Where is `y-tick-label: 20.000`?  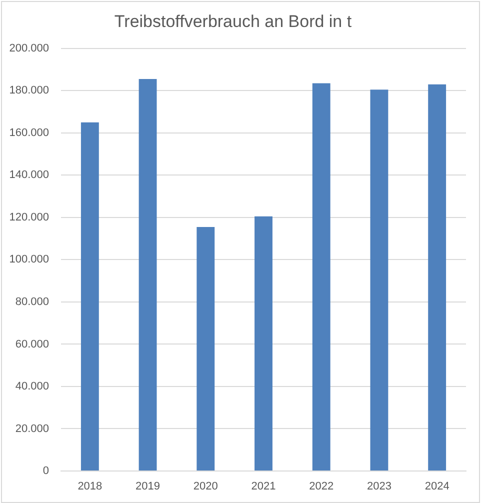 y-tick-label: 20.000 is located at coordinates (32, 428).